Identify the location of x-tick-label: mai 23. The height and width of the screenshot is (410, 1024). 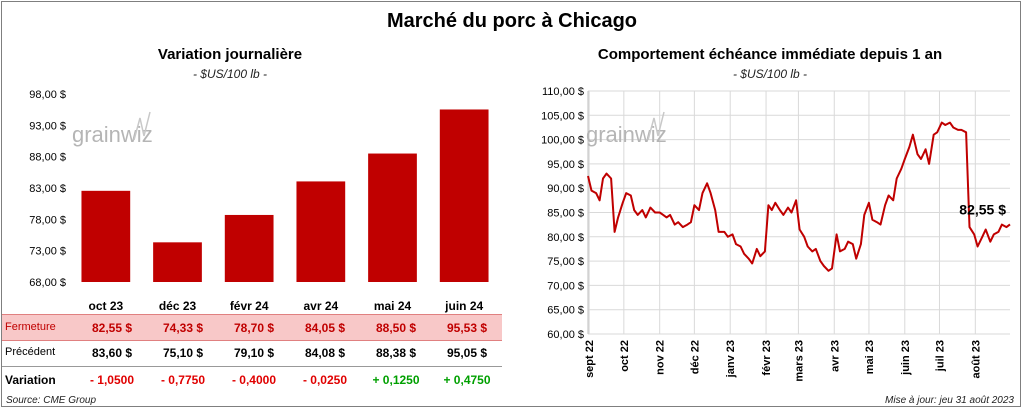
(870, 357).